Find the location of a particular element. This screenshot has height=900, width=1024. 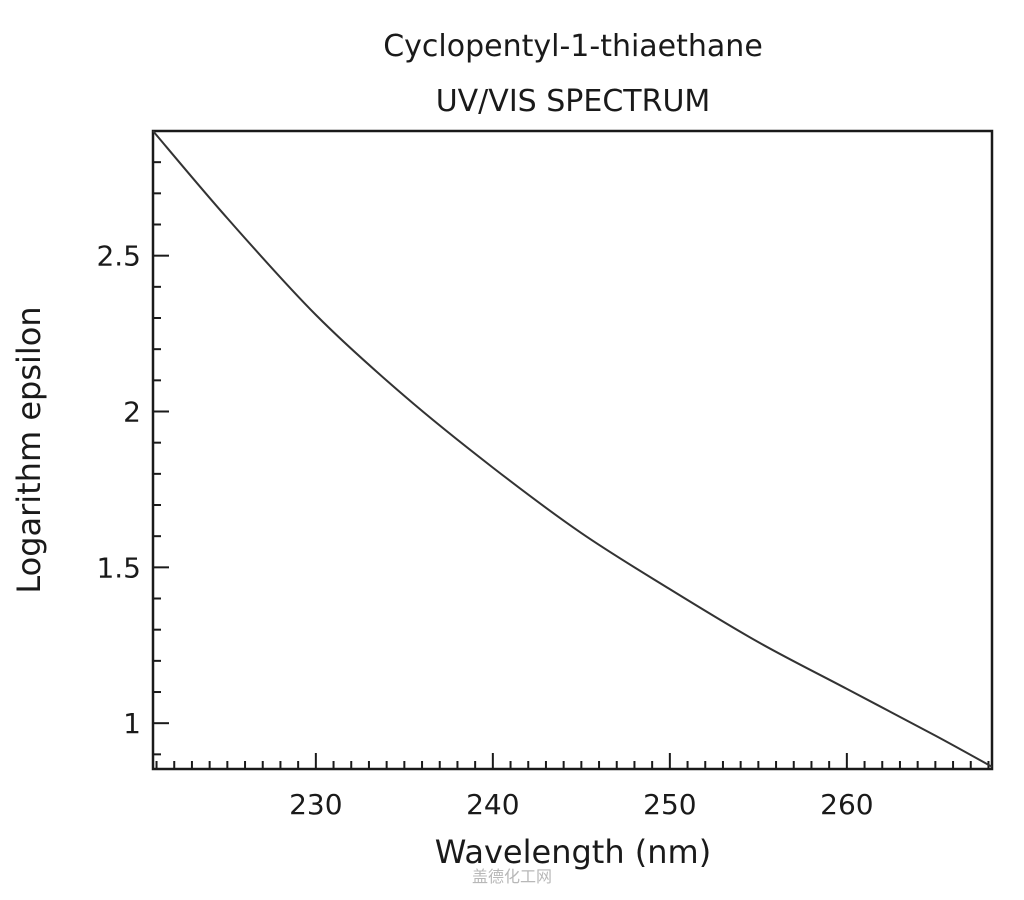

x-axis-label: Wavelength (nm) is located at coordinates (573, 852).